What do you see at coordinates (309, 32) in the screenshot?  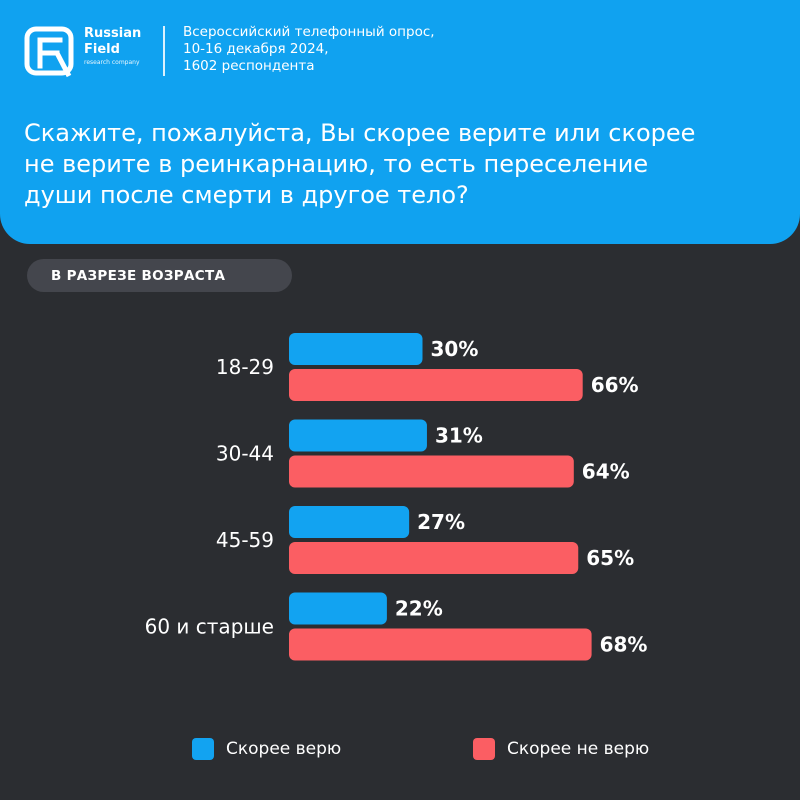 I see `survey-line-1: Всероссийский телефонный опрос,` at bounding box center [309, 32].